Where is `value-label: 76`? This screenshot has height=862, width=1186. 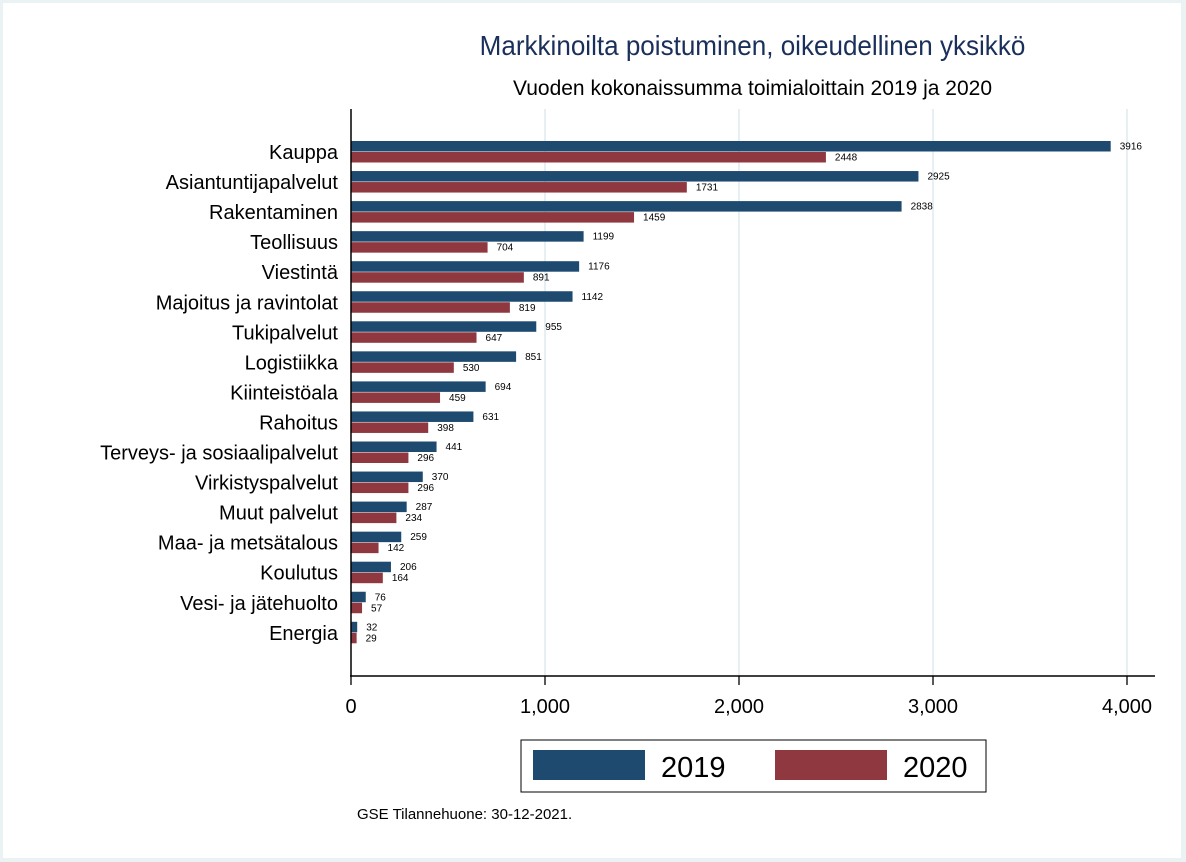 value-label: 76 is located at coordinates (381, 597).